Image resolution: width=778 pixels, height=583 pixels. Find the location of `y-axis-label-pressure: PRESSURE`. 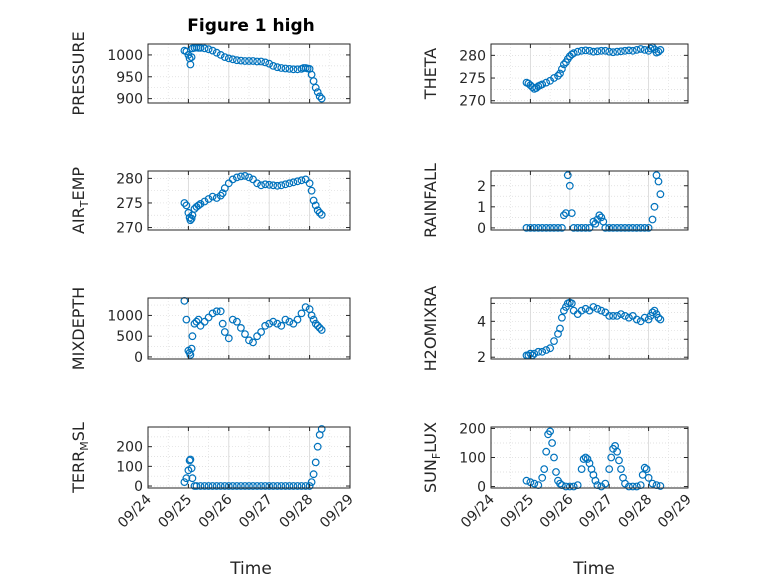

y-axis-label-pressure: PRESSURE is located at coordinates (78, 73).